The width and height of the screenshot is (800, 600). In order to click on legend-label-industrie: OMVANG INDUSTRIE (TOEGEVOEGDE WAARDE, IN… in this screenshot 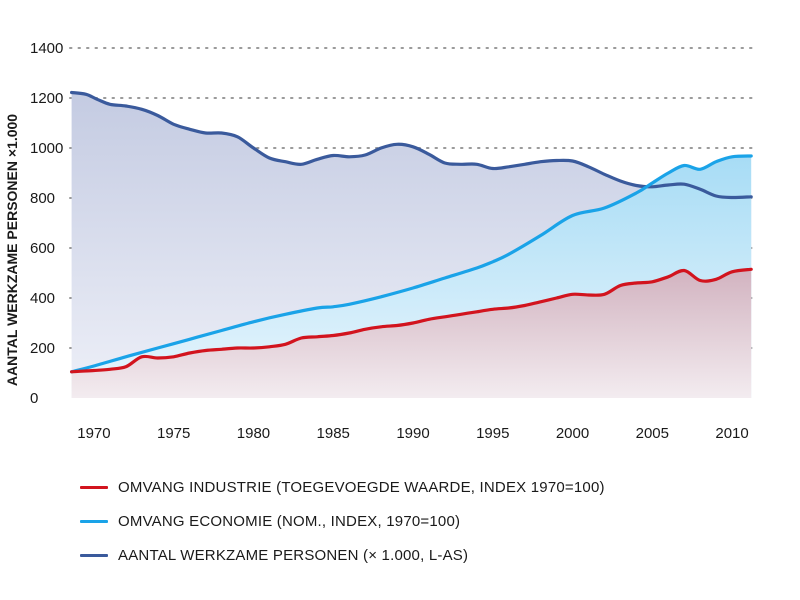, I will do `click(361, 487)`.